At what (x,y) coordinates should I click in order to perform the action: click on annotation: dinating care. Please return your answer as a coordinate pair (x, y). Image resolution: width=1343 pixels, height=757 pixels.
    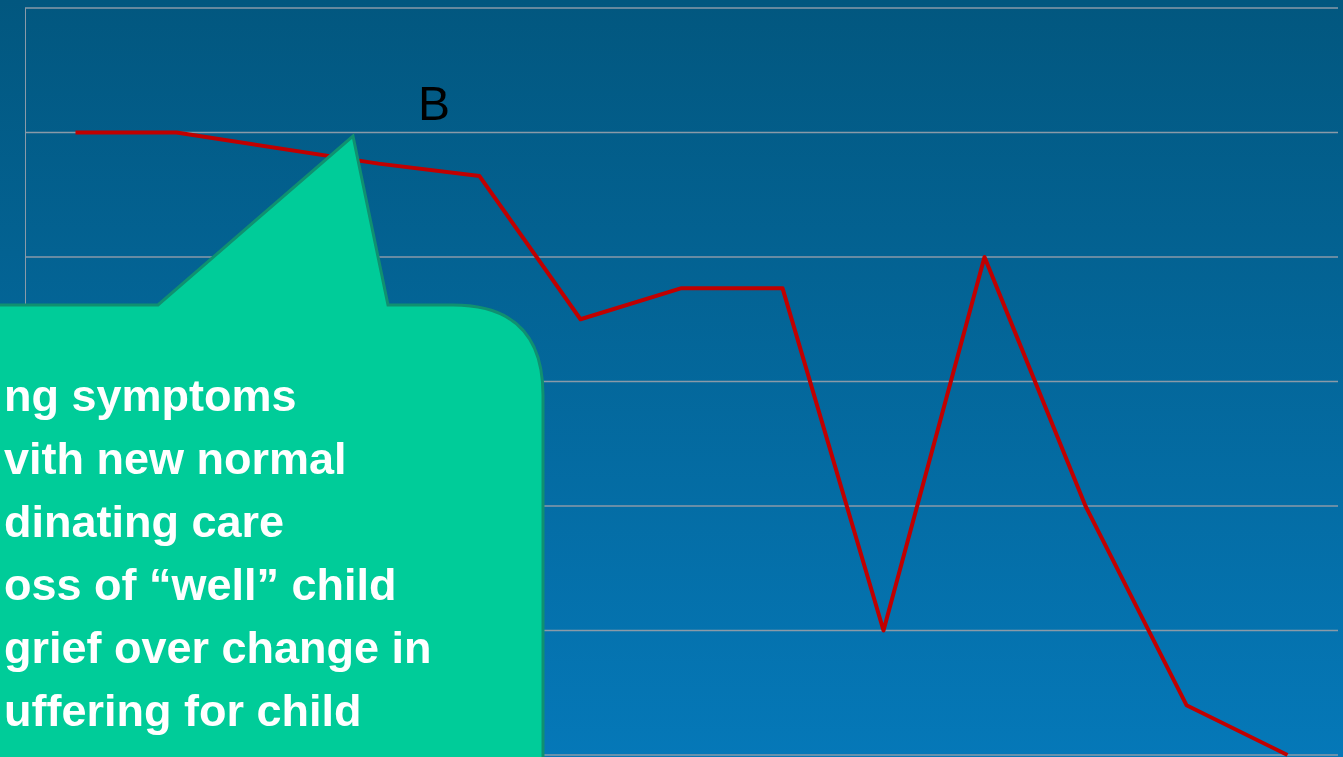
    Looking at the image, I should click on (145, 522).